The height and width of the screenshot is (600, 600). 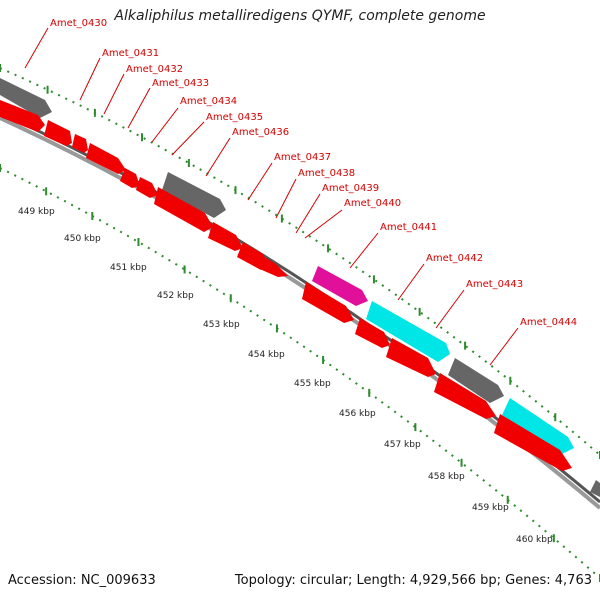 I want to click on kbp-label-449: 449 kbp, so click(x=36, y=212).